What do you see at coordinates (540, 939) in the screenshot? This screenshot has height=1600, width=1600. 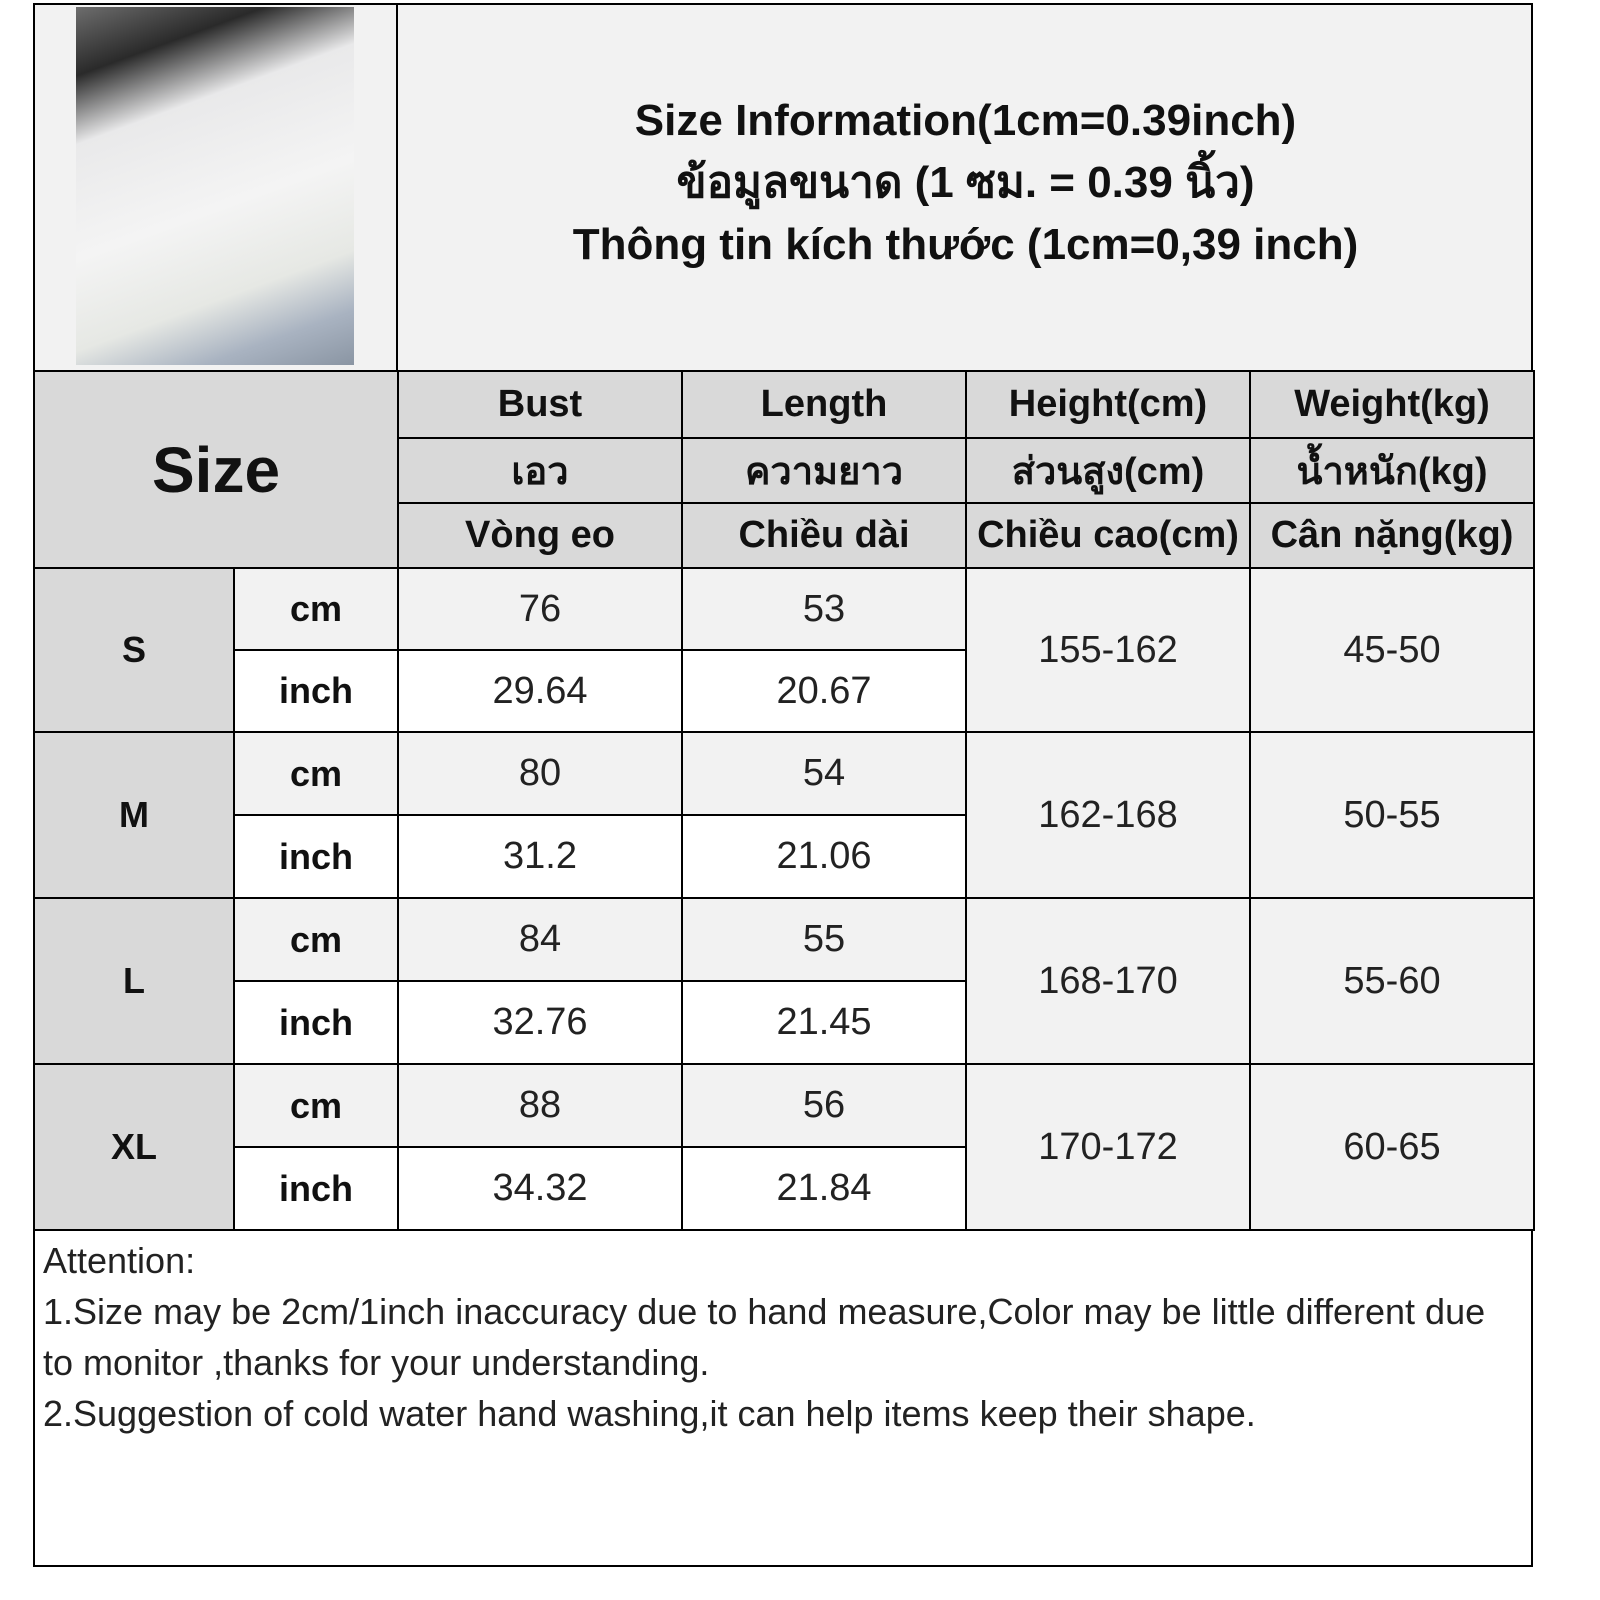 I see `table-cell: 84` at bounding box center [540, 939].